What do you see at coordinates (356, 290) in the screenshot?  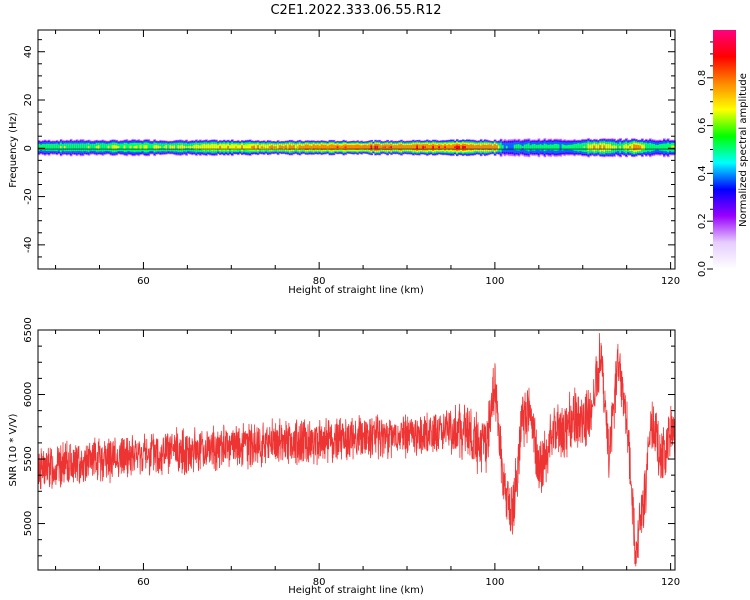 I see `spectrogram-x-axis-label: Height of straight line (km)` at bounding box center [356, 290].